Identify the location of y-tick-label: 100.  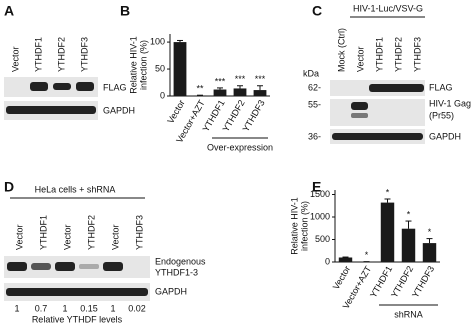
(157, 41).